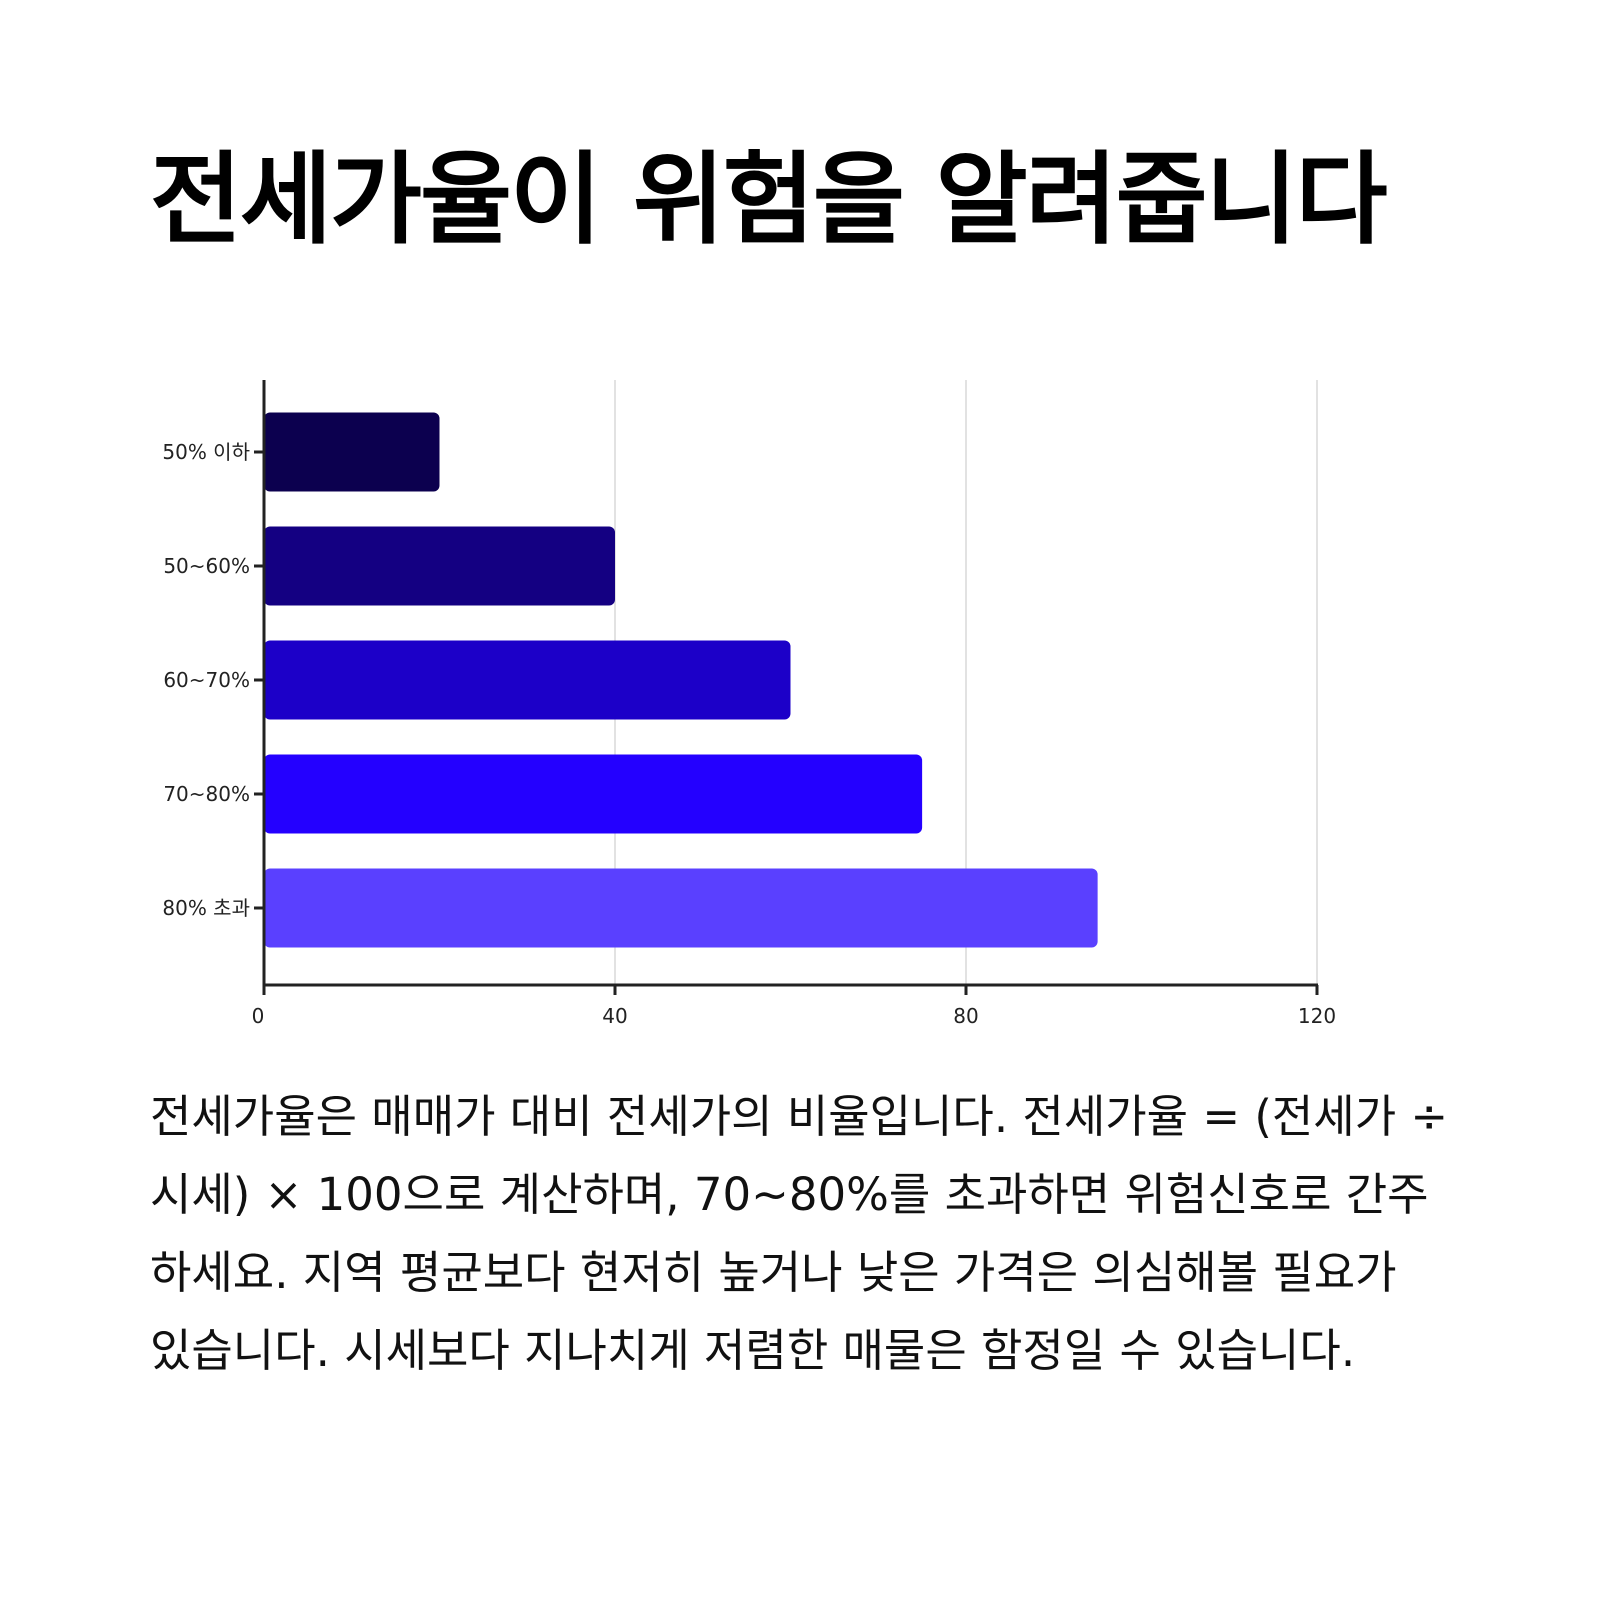 The width and height of the screenshot is (1600, 1613). Describe the element at coordinates (206, 680) in the screenshot. I see `y-tick-label: 60~70%` at that location.